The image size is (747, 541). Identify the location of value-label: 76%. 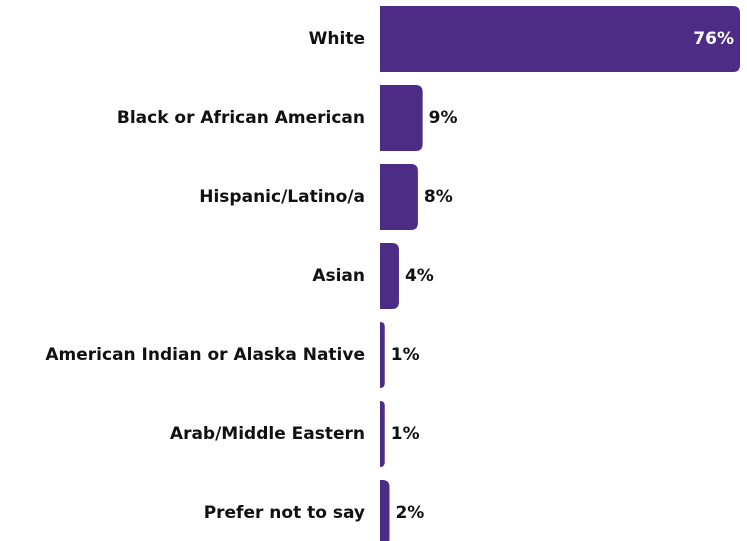
(713, 39).